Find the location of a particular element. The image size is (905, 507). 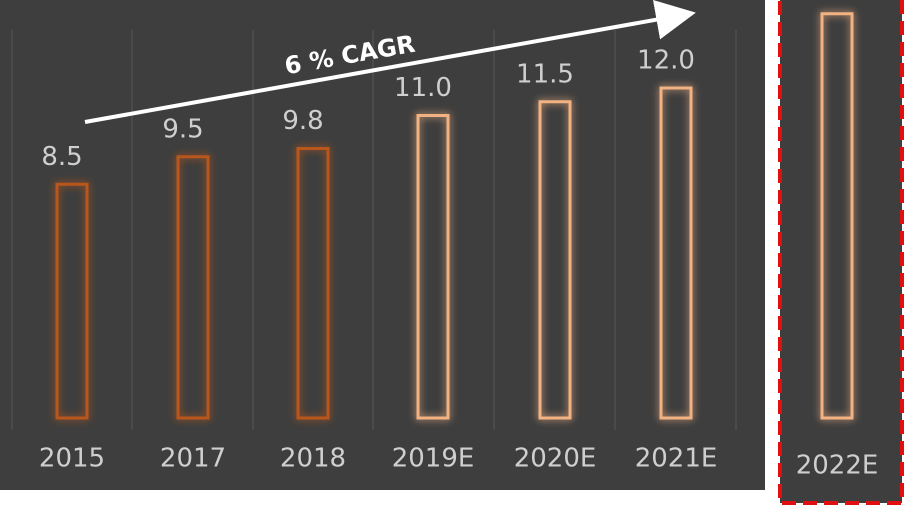

value-label: 8.5 is located at coordinates (61, 157).